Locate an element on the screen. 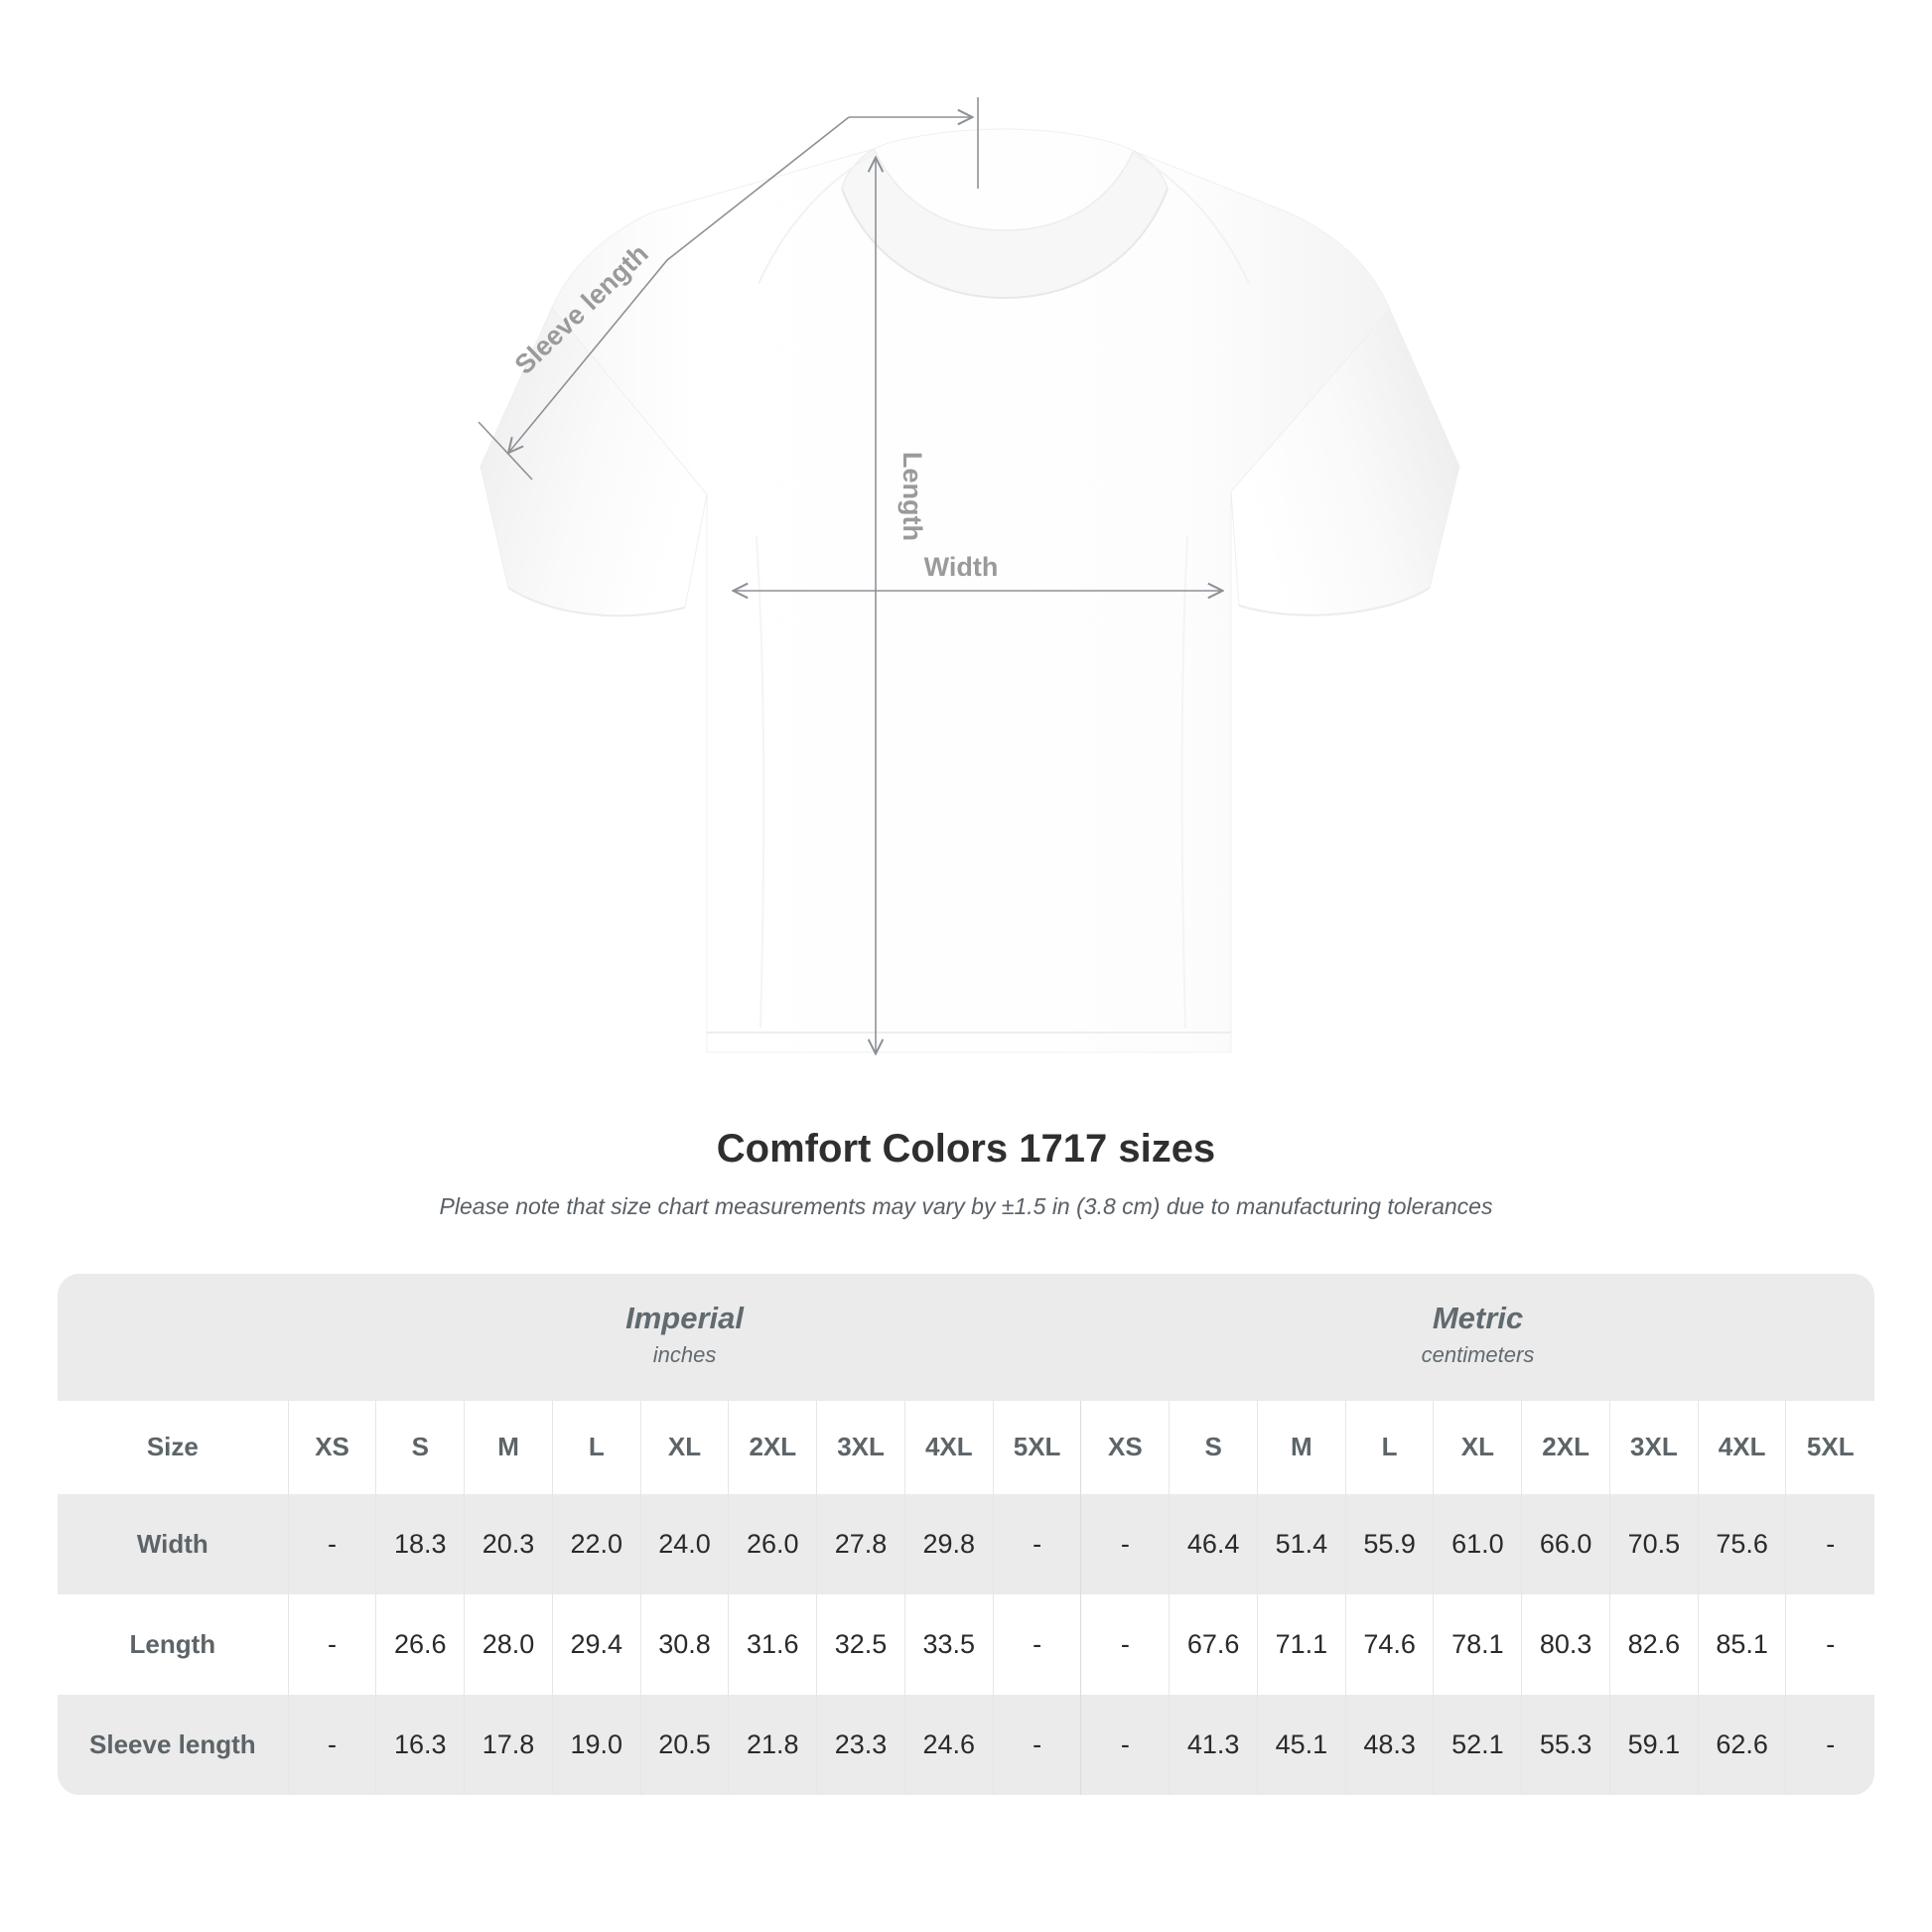  cell-metric-l: 74.6 is located at coordinates (1389, 1644).